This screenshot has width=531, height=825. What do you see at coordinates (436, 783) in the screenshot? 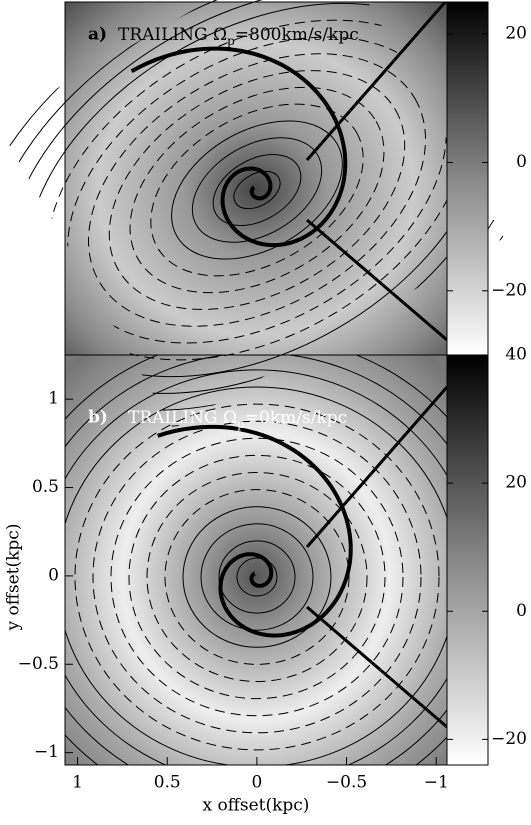
I see `x-tick-label: −1` at bounding box center [436, 783].